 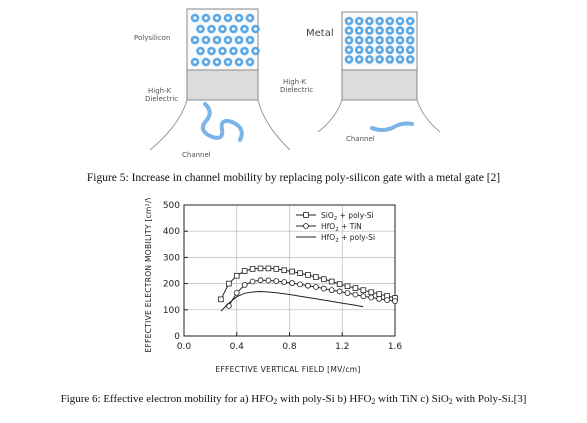 I want to click on x-tick-label: 0.4, so click(x=237, y=347).